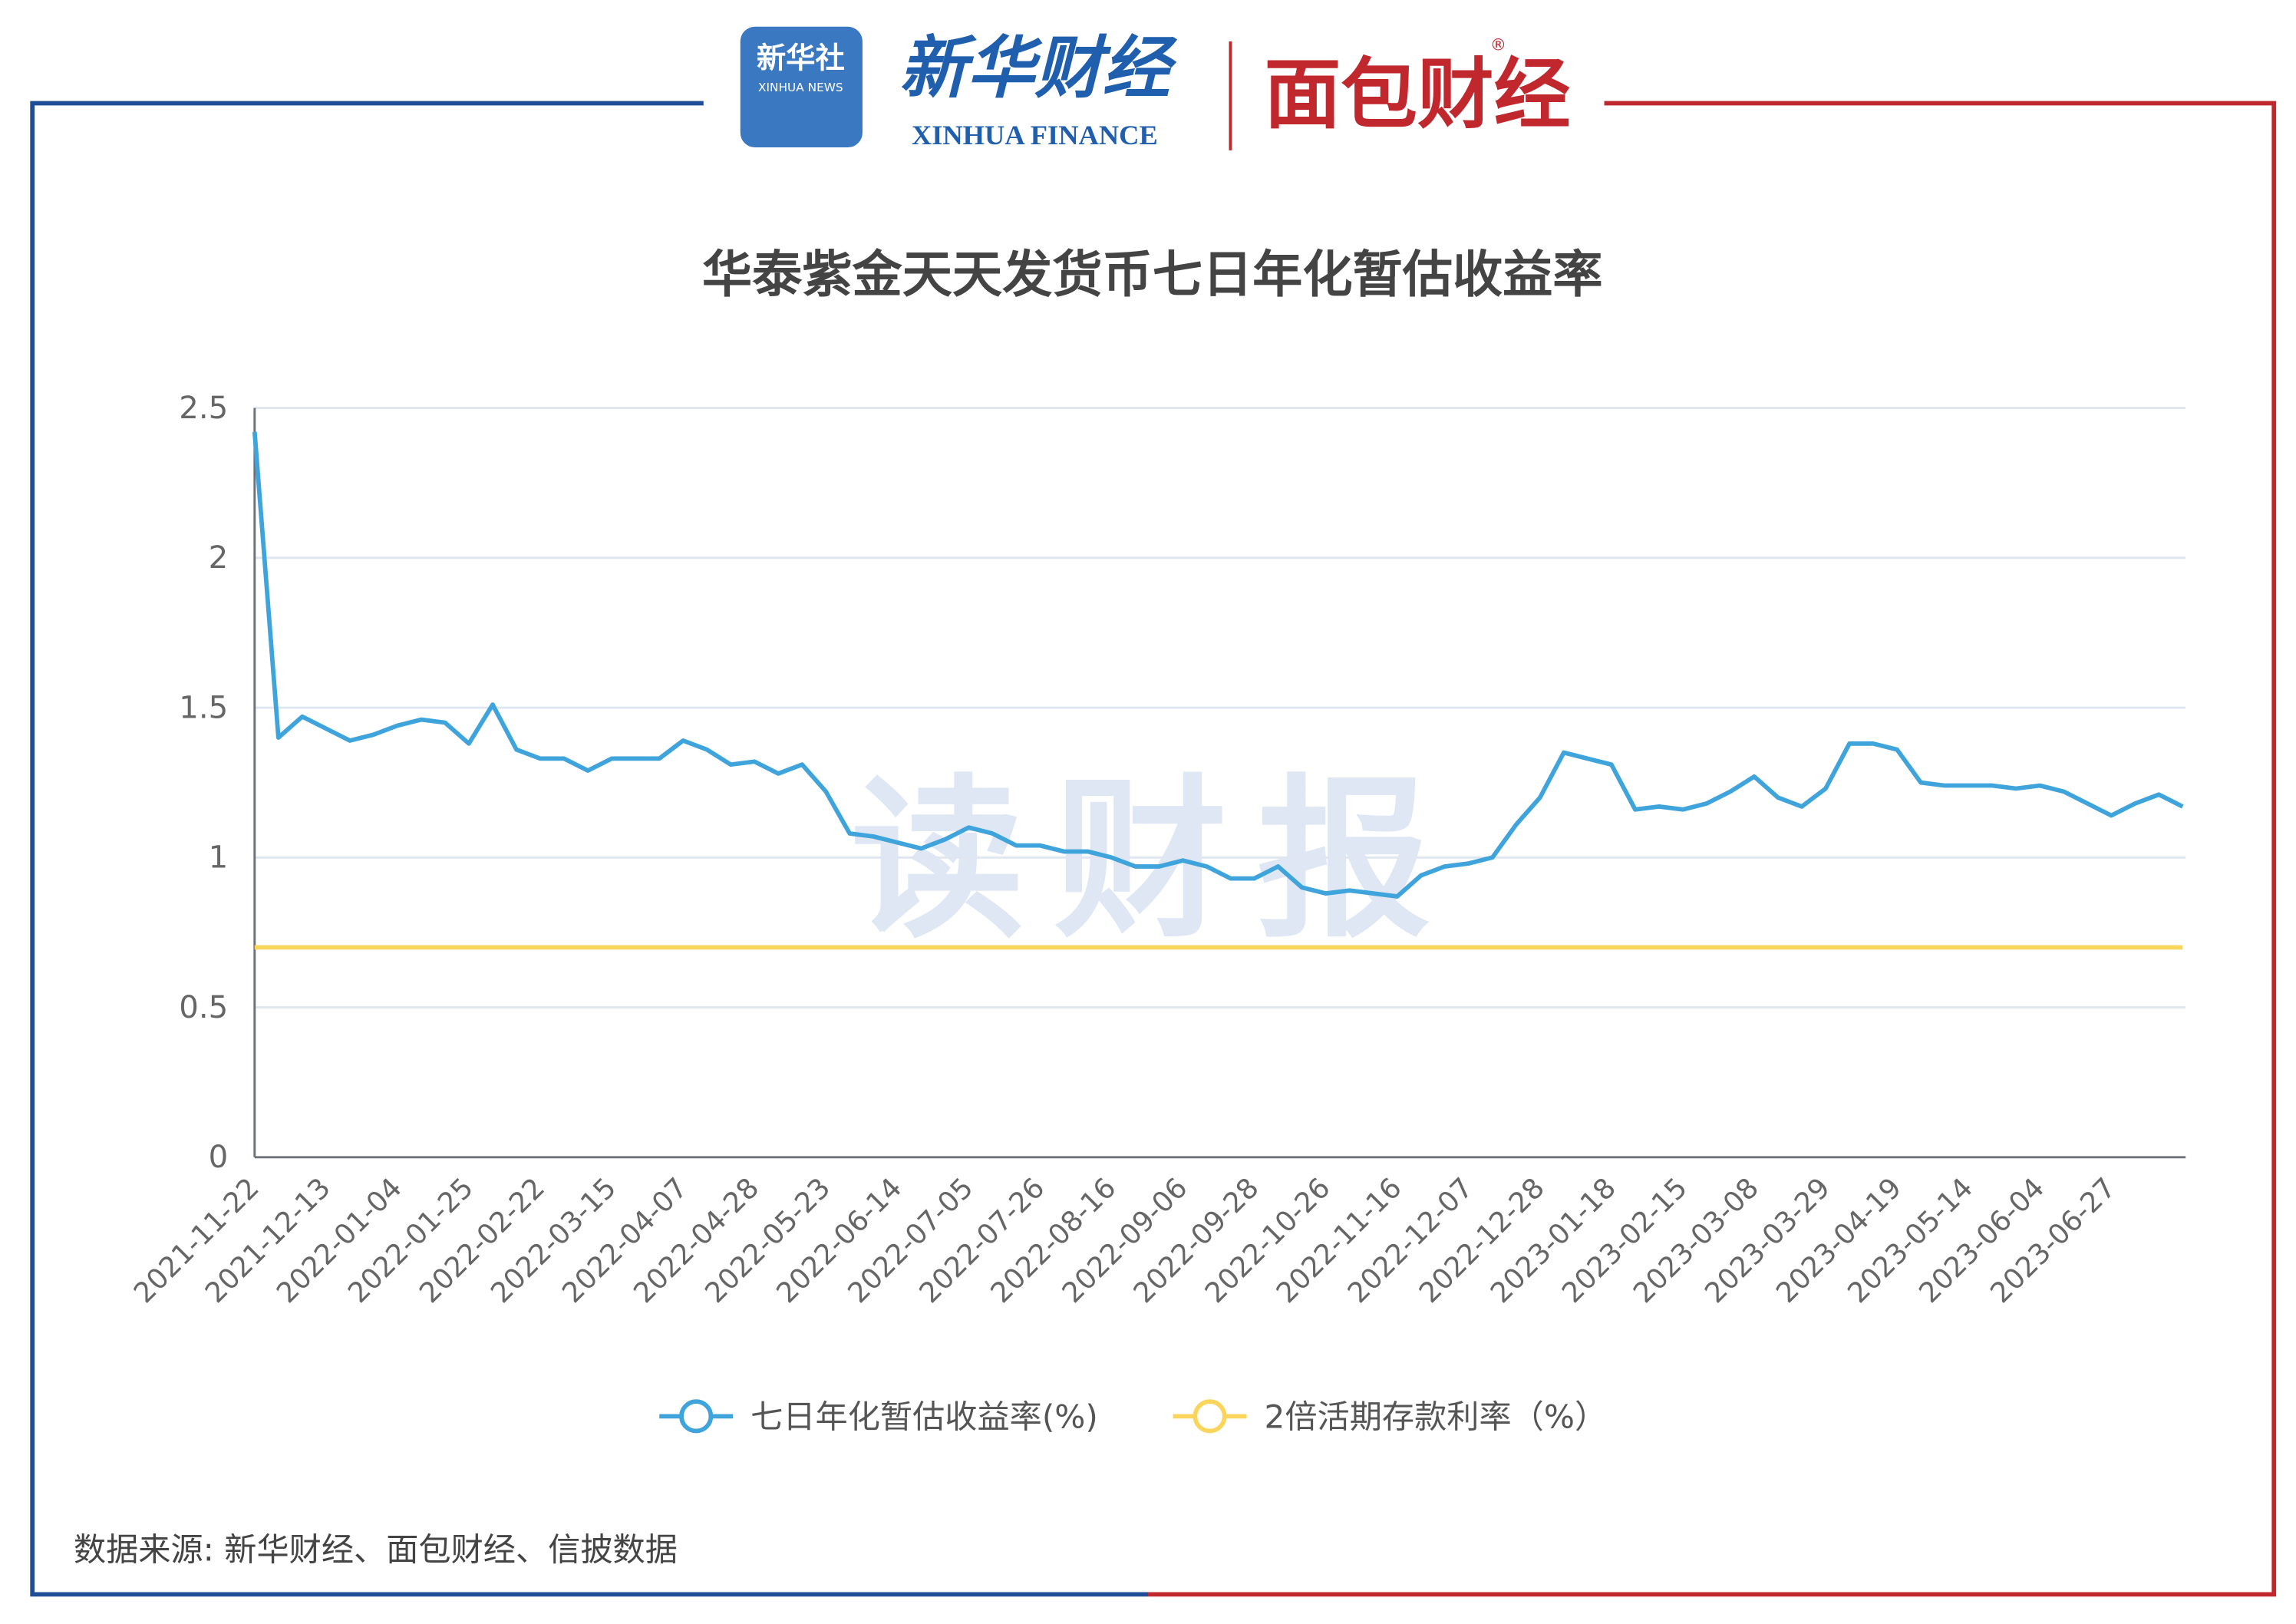 The image size is (2296, 1624). Describe the element at coordinates (1436, 1417) in the screenshot. I see `legend-label: 2倍活期存款利率（%）` at that location.